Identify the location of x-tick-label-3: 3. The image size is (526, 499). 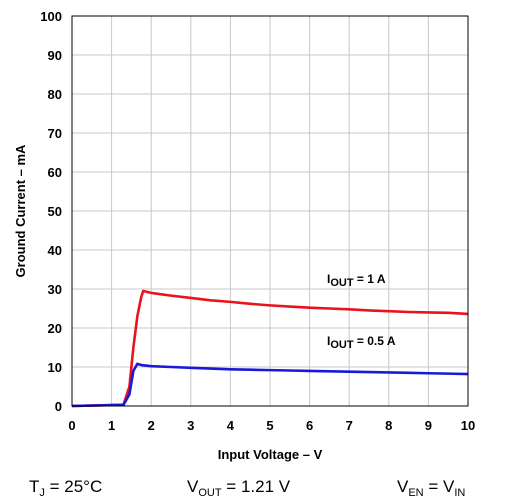
(190, 425).